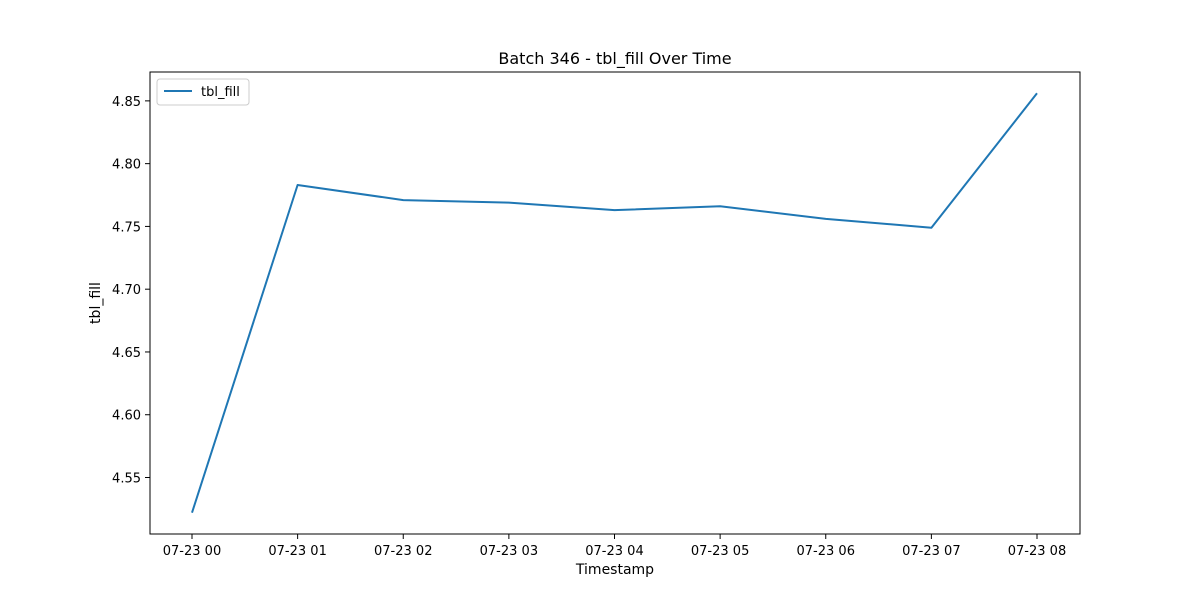  Describe the element at coordinates (403, 551) in the screenshot. I see `x-tick-label: 07-23 02` at that location.